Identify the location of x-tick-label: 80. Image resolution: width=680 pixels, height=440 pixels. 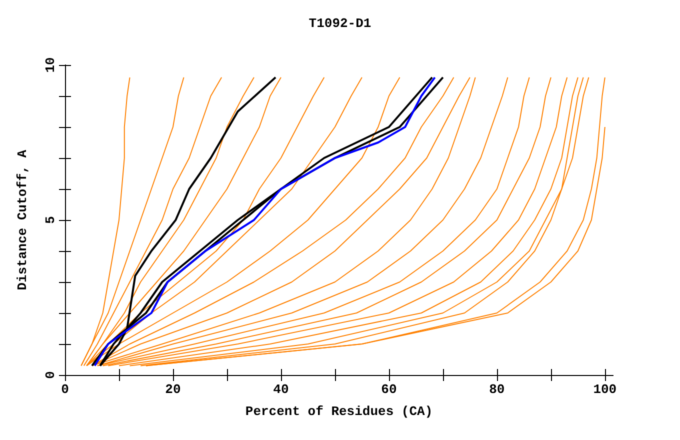
(497, 389).